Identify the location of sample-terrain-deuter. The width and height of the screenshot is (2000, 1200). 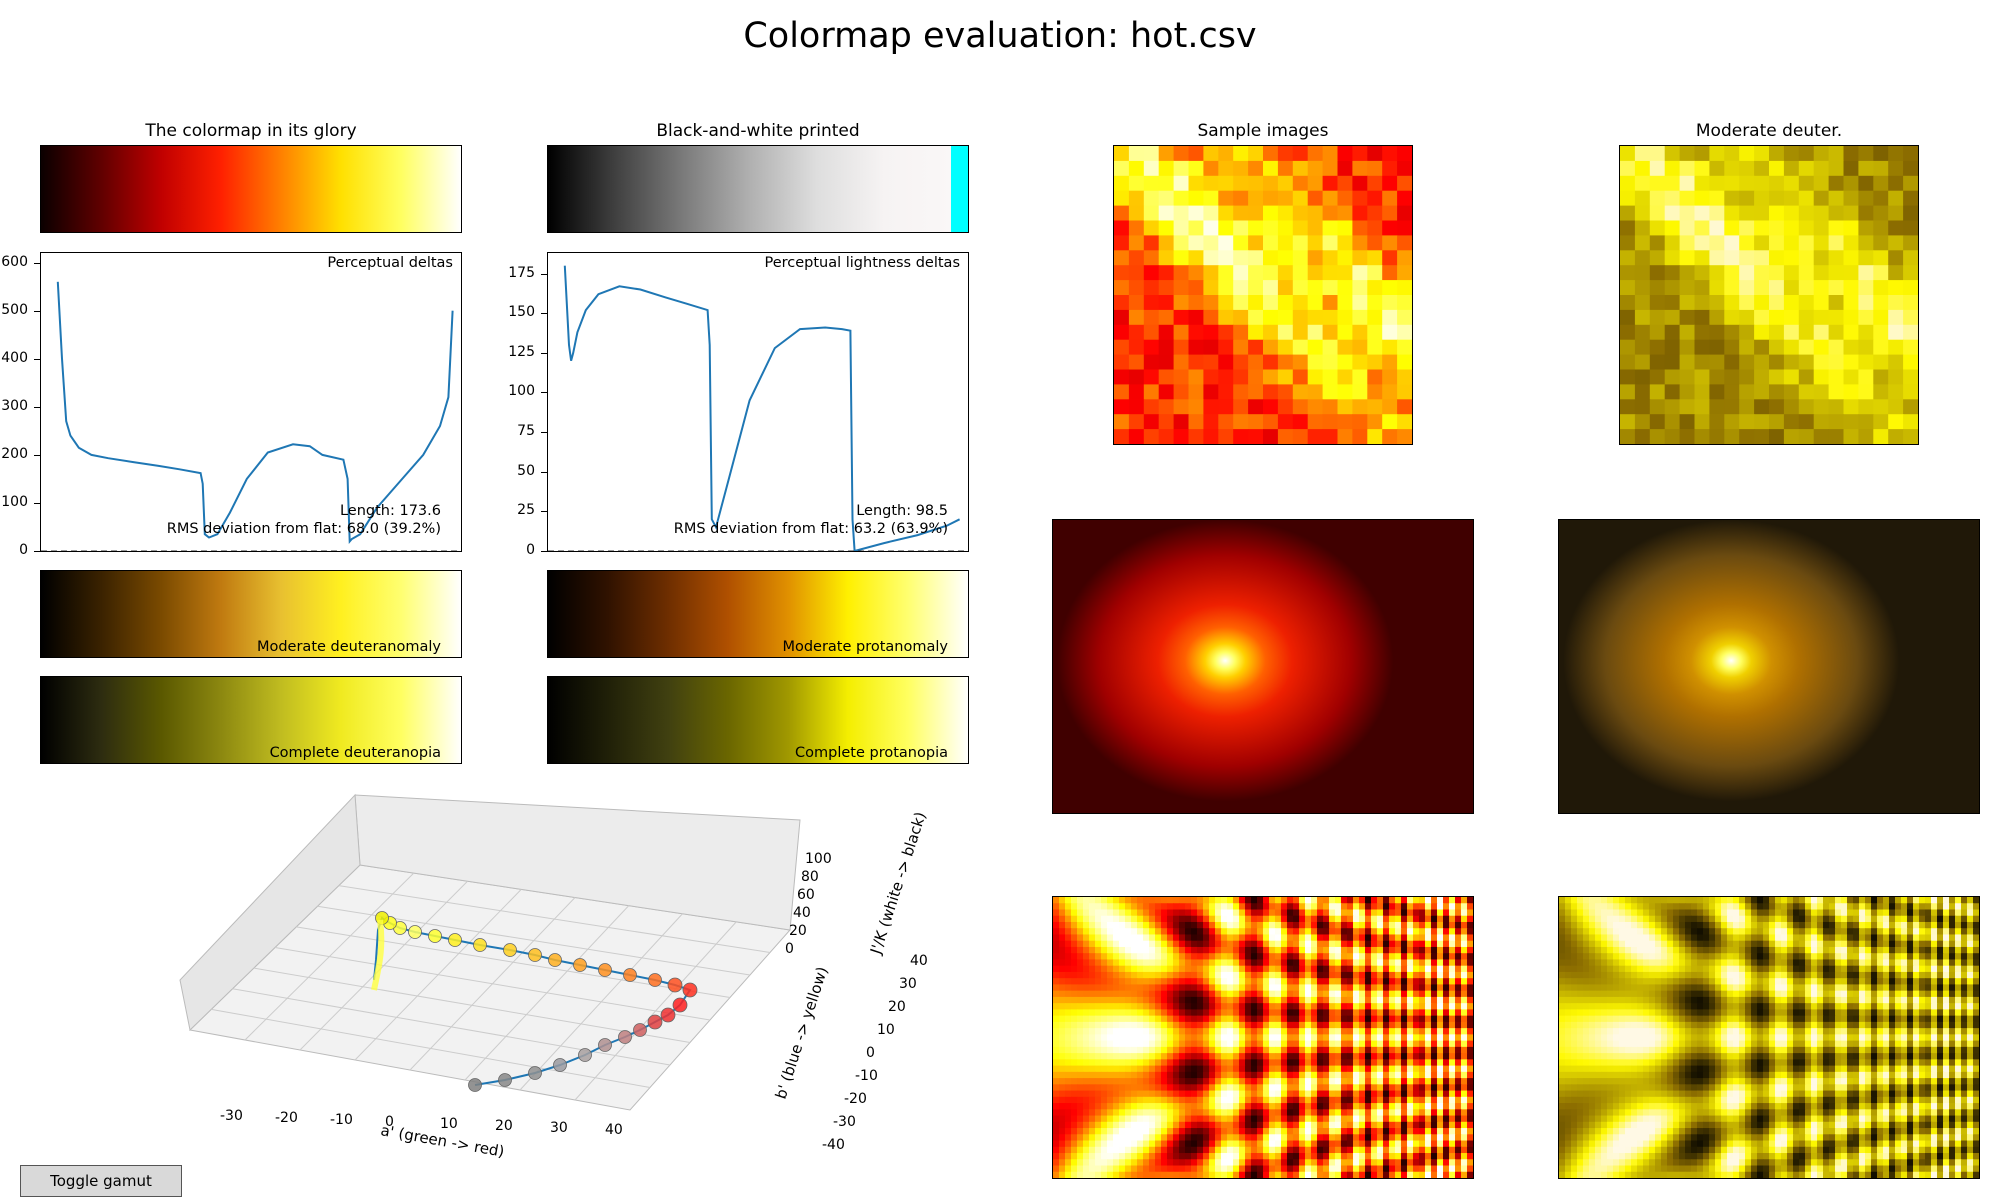
(1769, 666).